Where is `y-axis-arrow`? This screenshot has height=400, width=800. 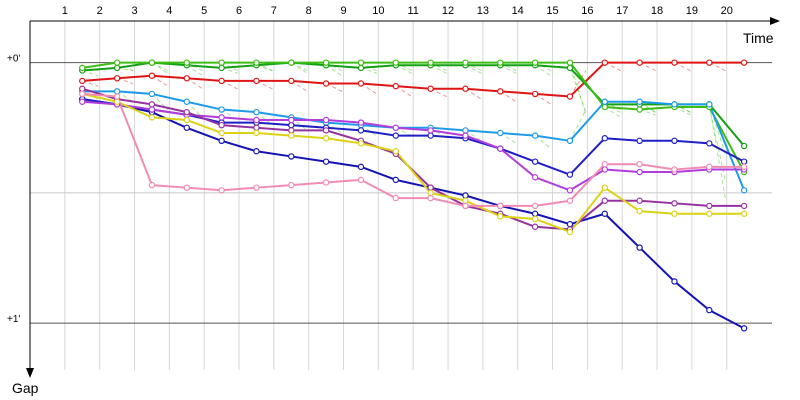
y-axis-arrow is located at coordinates (30, 373).